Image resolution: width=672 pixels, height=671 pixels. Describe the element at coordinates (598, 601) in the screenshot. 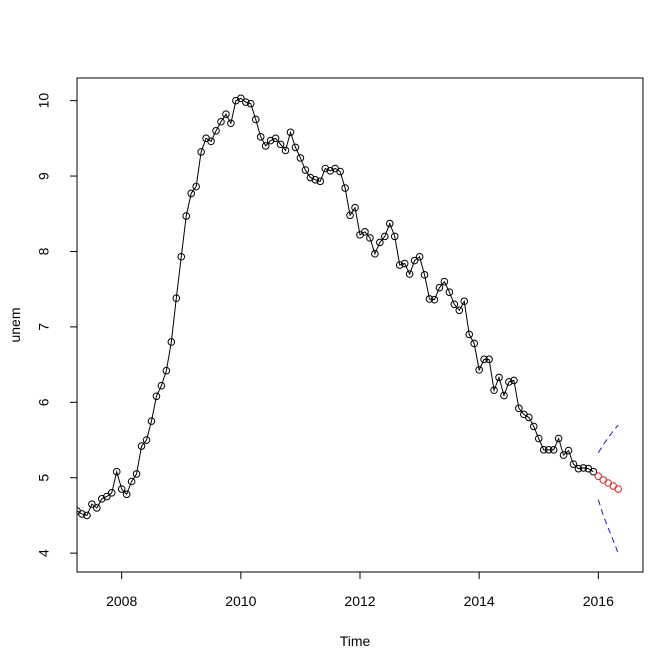

I see `x-tick-label: 2016` at that location.